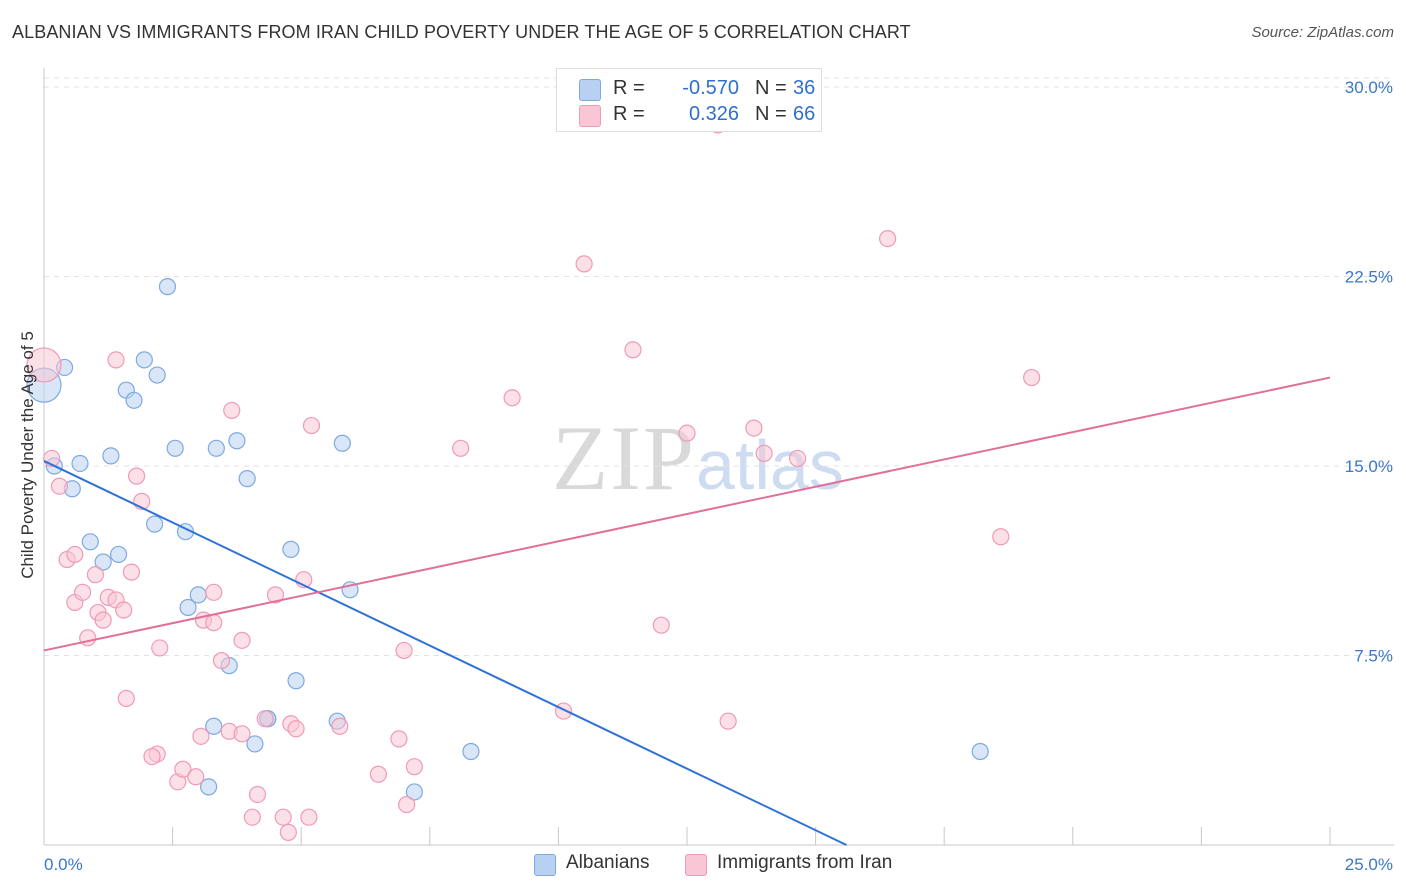 The height and width of the screenshot is (892, 1406). I want to click on iran-legend-swatch, so click(696, 865).